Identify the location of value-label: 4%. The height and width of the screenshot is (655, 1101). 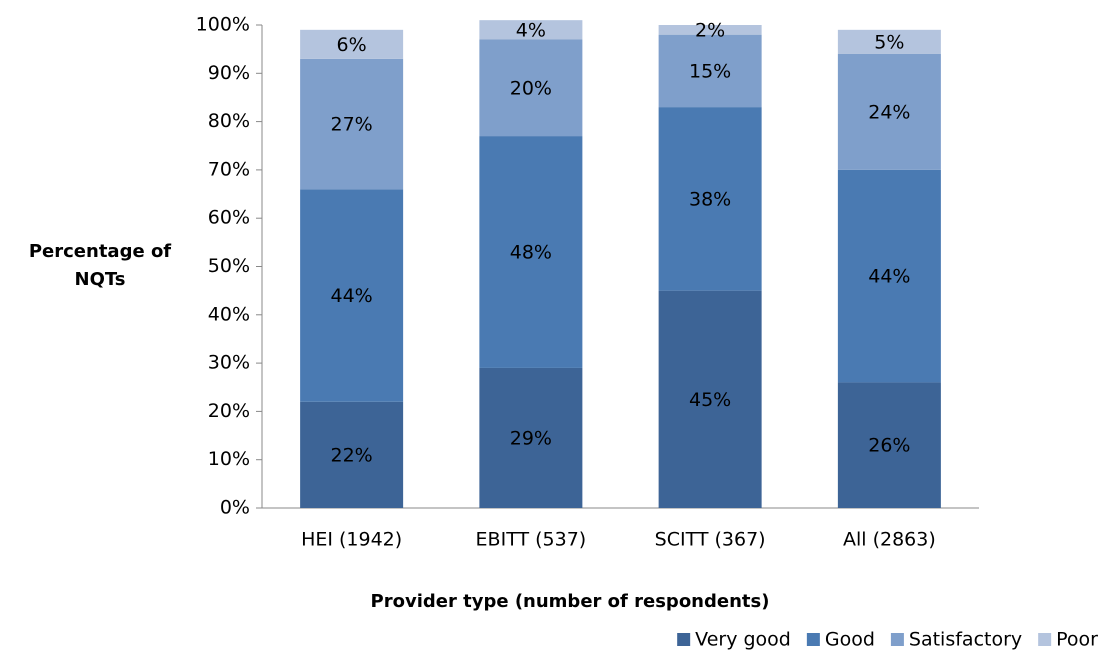
(531, 30).